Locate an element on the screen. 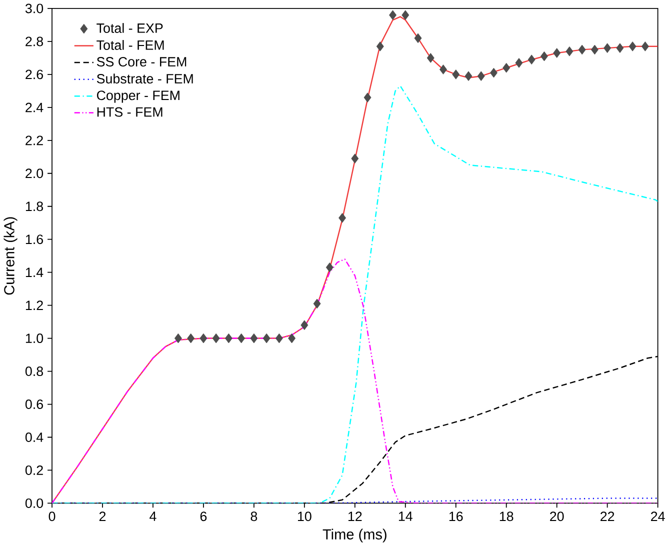  legend-label: Total - FEM is located at coordinates (130, 45).